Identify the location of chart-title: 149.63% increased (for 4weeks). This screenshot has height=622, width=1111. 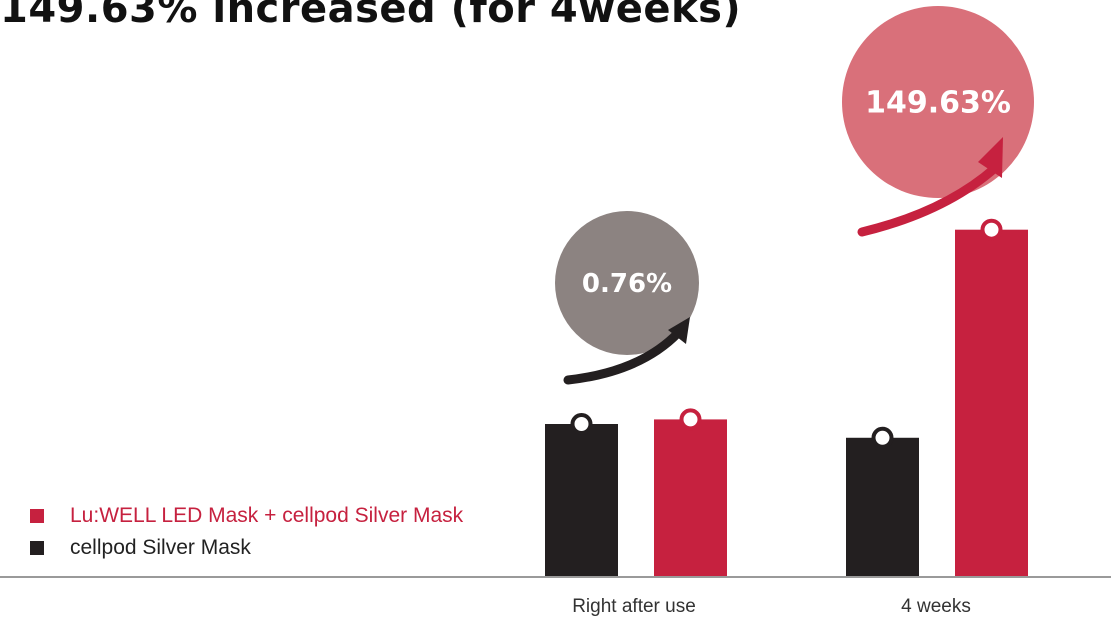
(371, 16).